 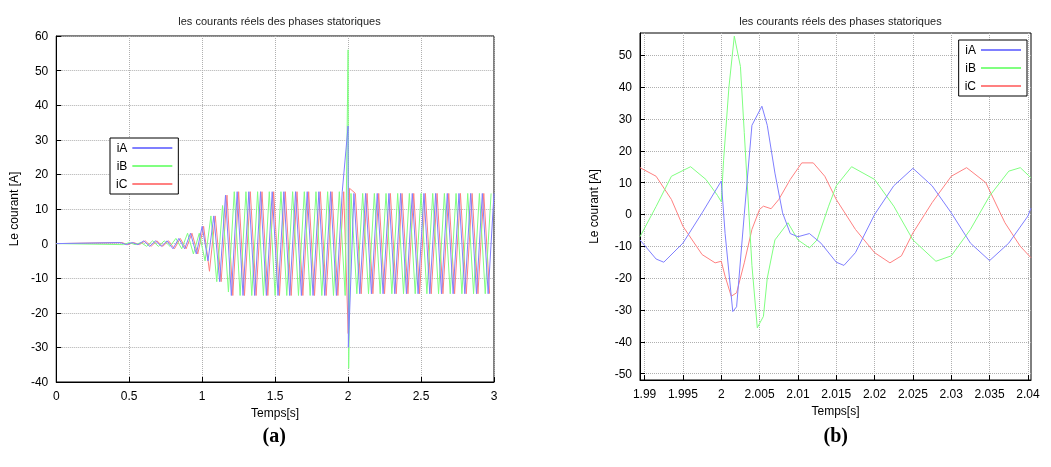 What do you see at coordinates (951, 394) in the screenshot?
I see `x-tick-label: 2.03` at bounding box center [951, 394].